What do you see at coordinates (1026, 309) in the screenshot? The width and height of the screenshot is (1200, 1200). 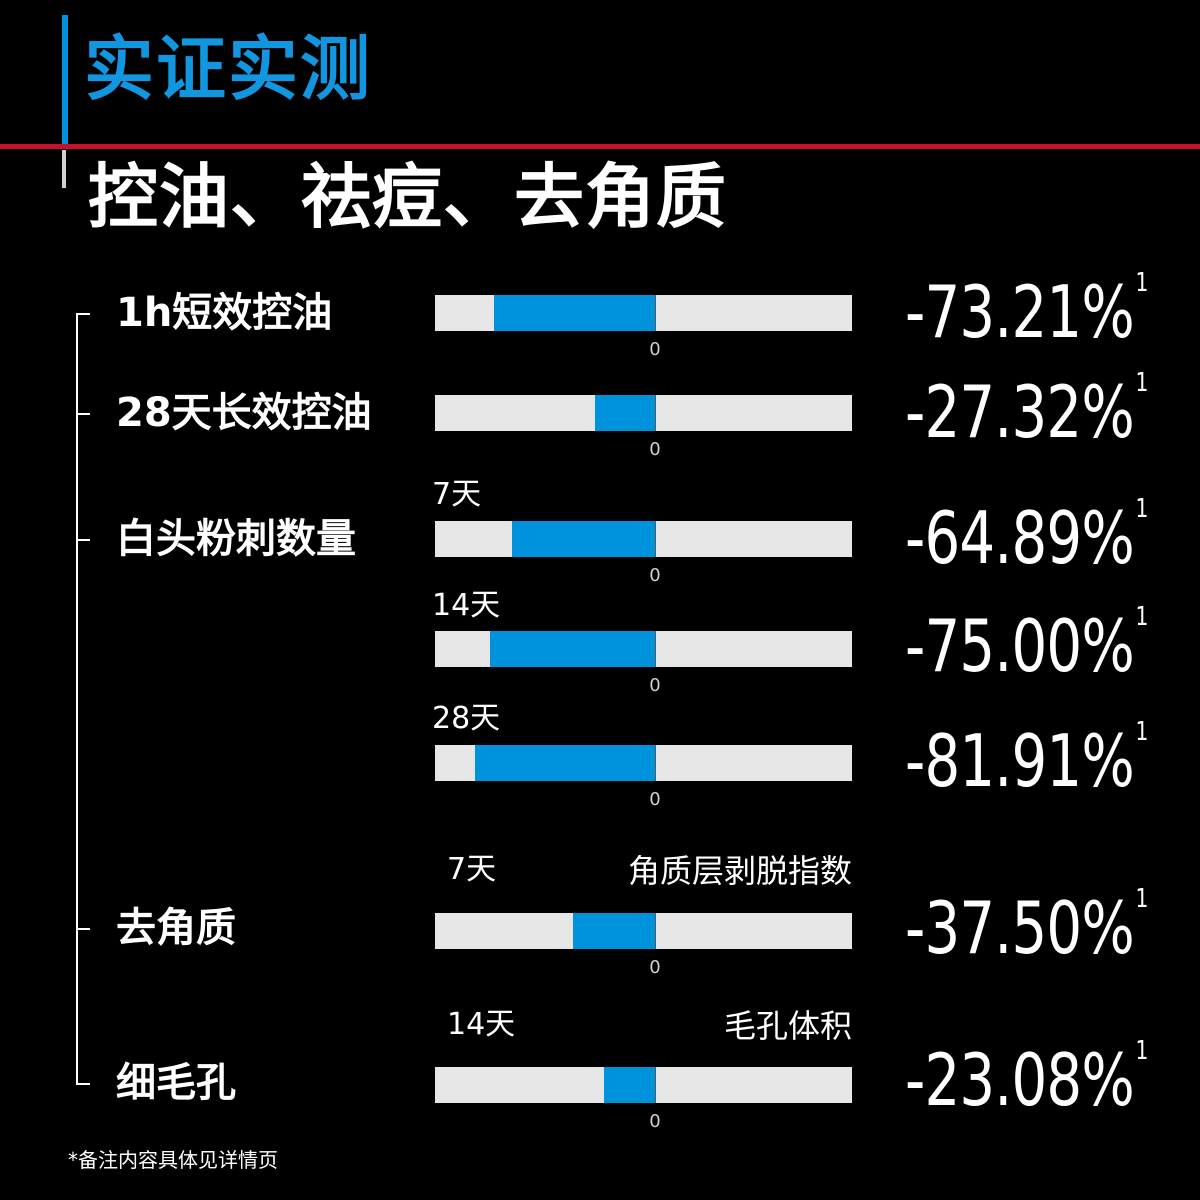 I see `value-label: -73.21%1` at bounding box center [1026, 309].